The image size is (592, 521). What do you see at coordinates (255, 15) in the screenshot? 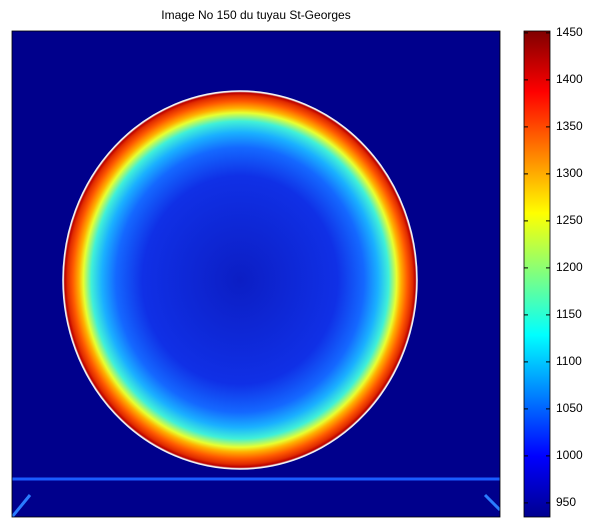
I see `chart-title: Image No 150 du tuyau St-Georges` at bounding box center [255, 15].